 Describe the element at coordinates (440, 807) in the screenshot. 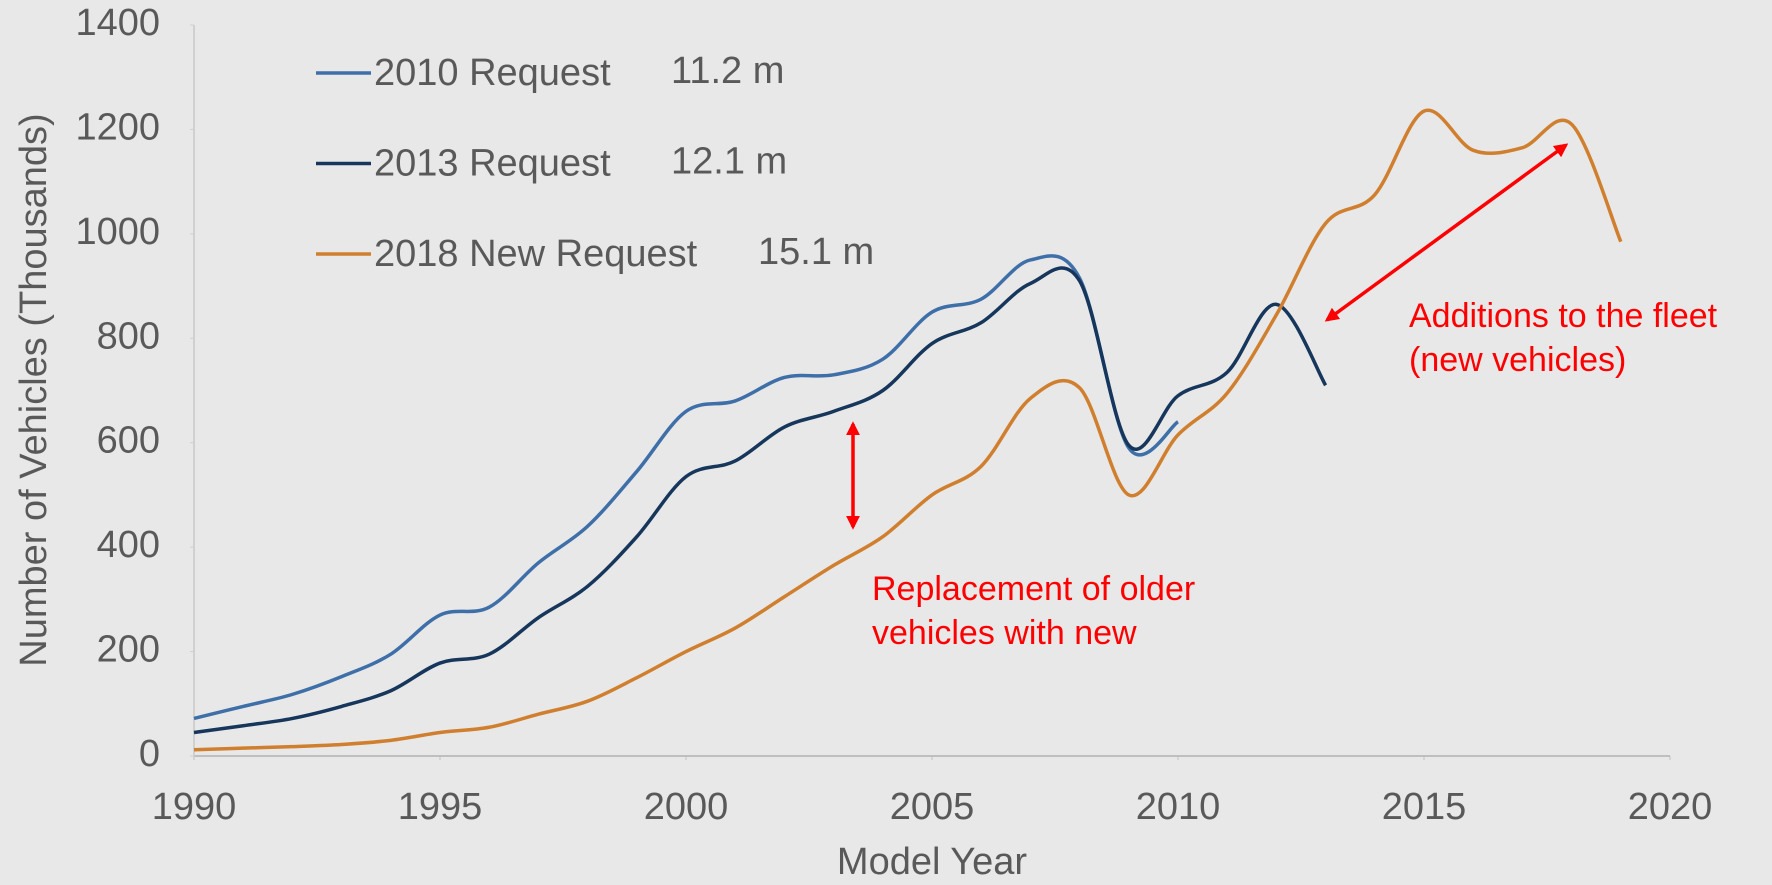

I see `x-tick-label: 1995` at that location.